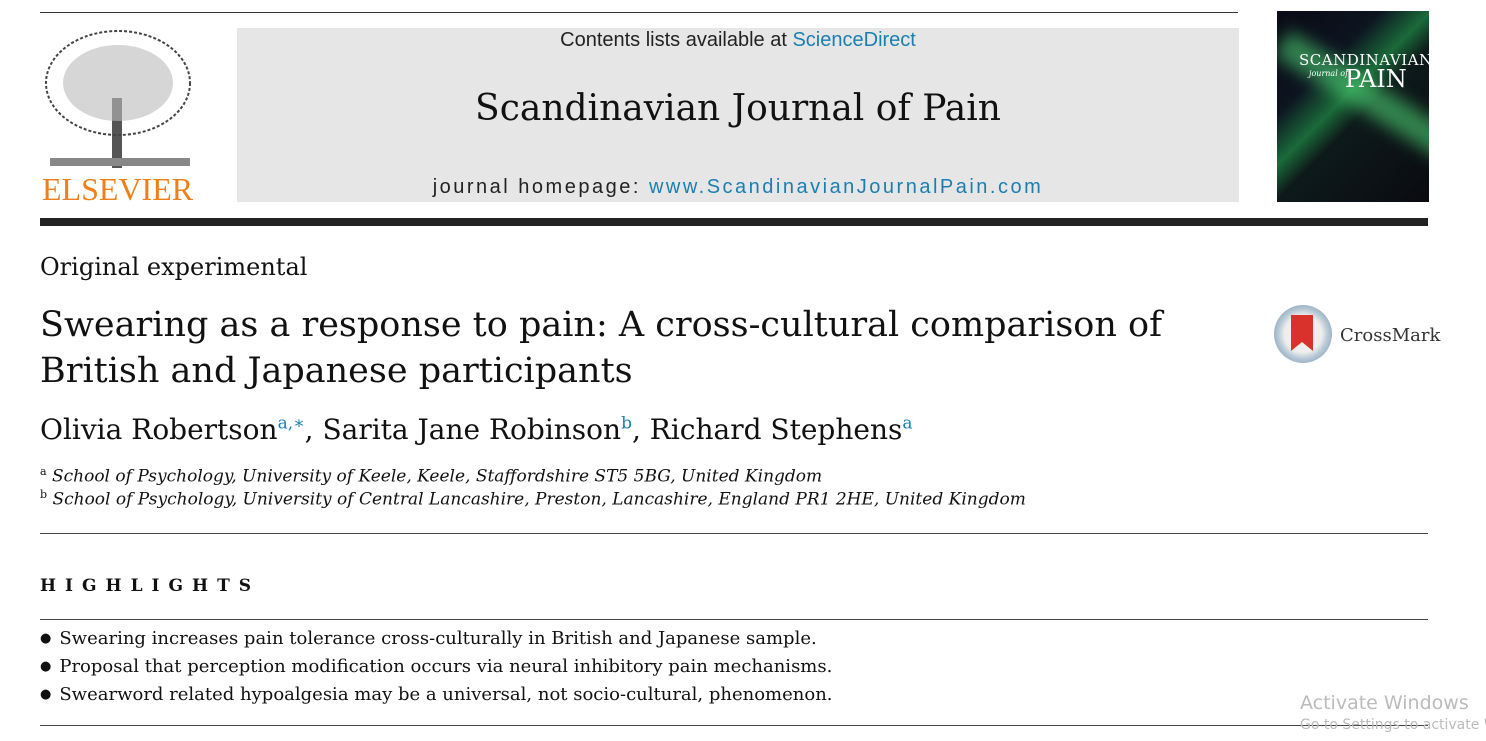  I want to click on homepage-prefix: journal homepage:, so click(540, 187).